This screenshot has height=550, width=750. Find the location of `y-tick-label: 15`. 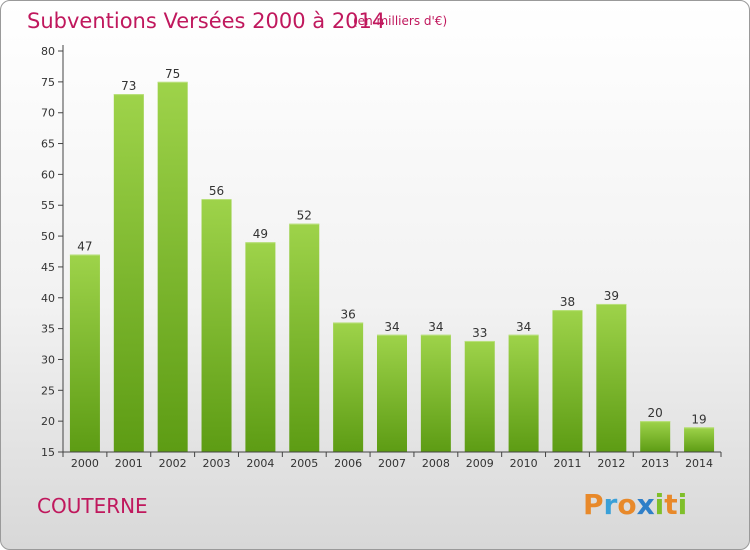

y-tick-label: 15 is located at coordinates (48, 452).